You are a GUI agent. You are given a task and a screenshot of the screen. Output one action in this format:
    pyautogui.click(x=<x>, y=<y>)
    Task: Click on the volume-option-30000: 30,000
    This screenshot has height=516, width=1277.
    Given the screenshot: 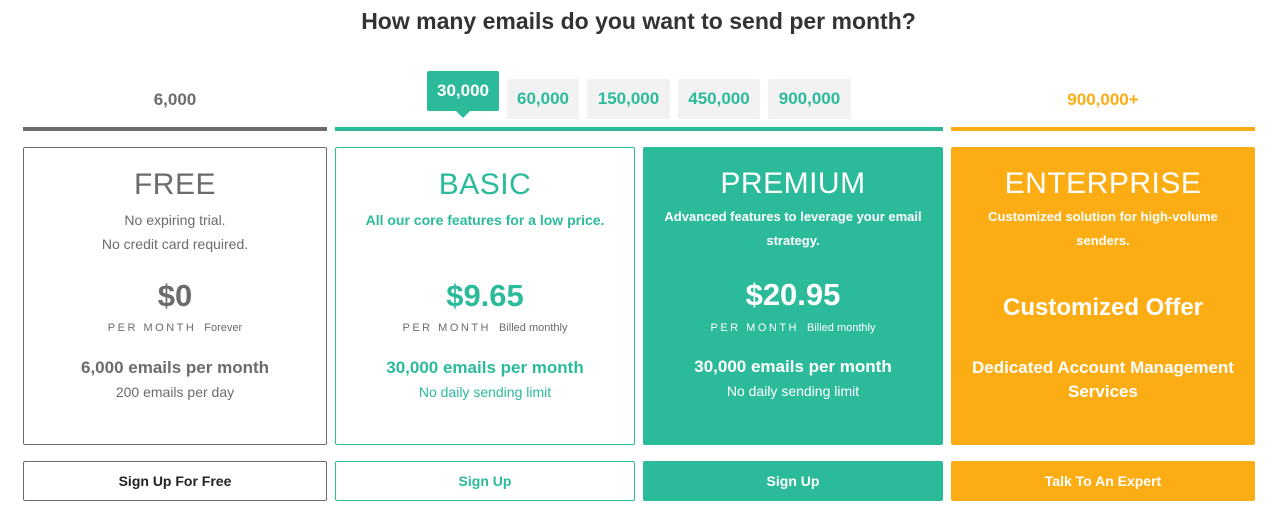 What is the action you would take?
    pyautogui.click(x=463, y=94)
    